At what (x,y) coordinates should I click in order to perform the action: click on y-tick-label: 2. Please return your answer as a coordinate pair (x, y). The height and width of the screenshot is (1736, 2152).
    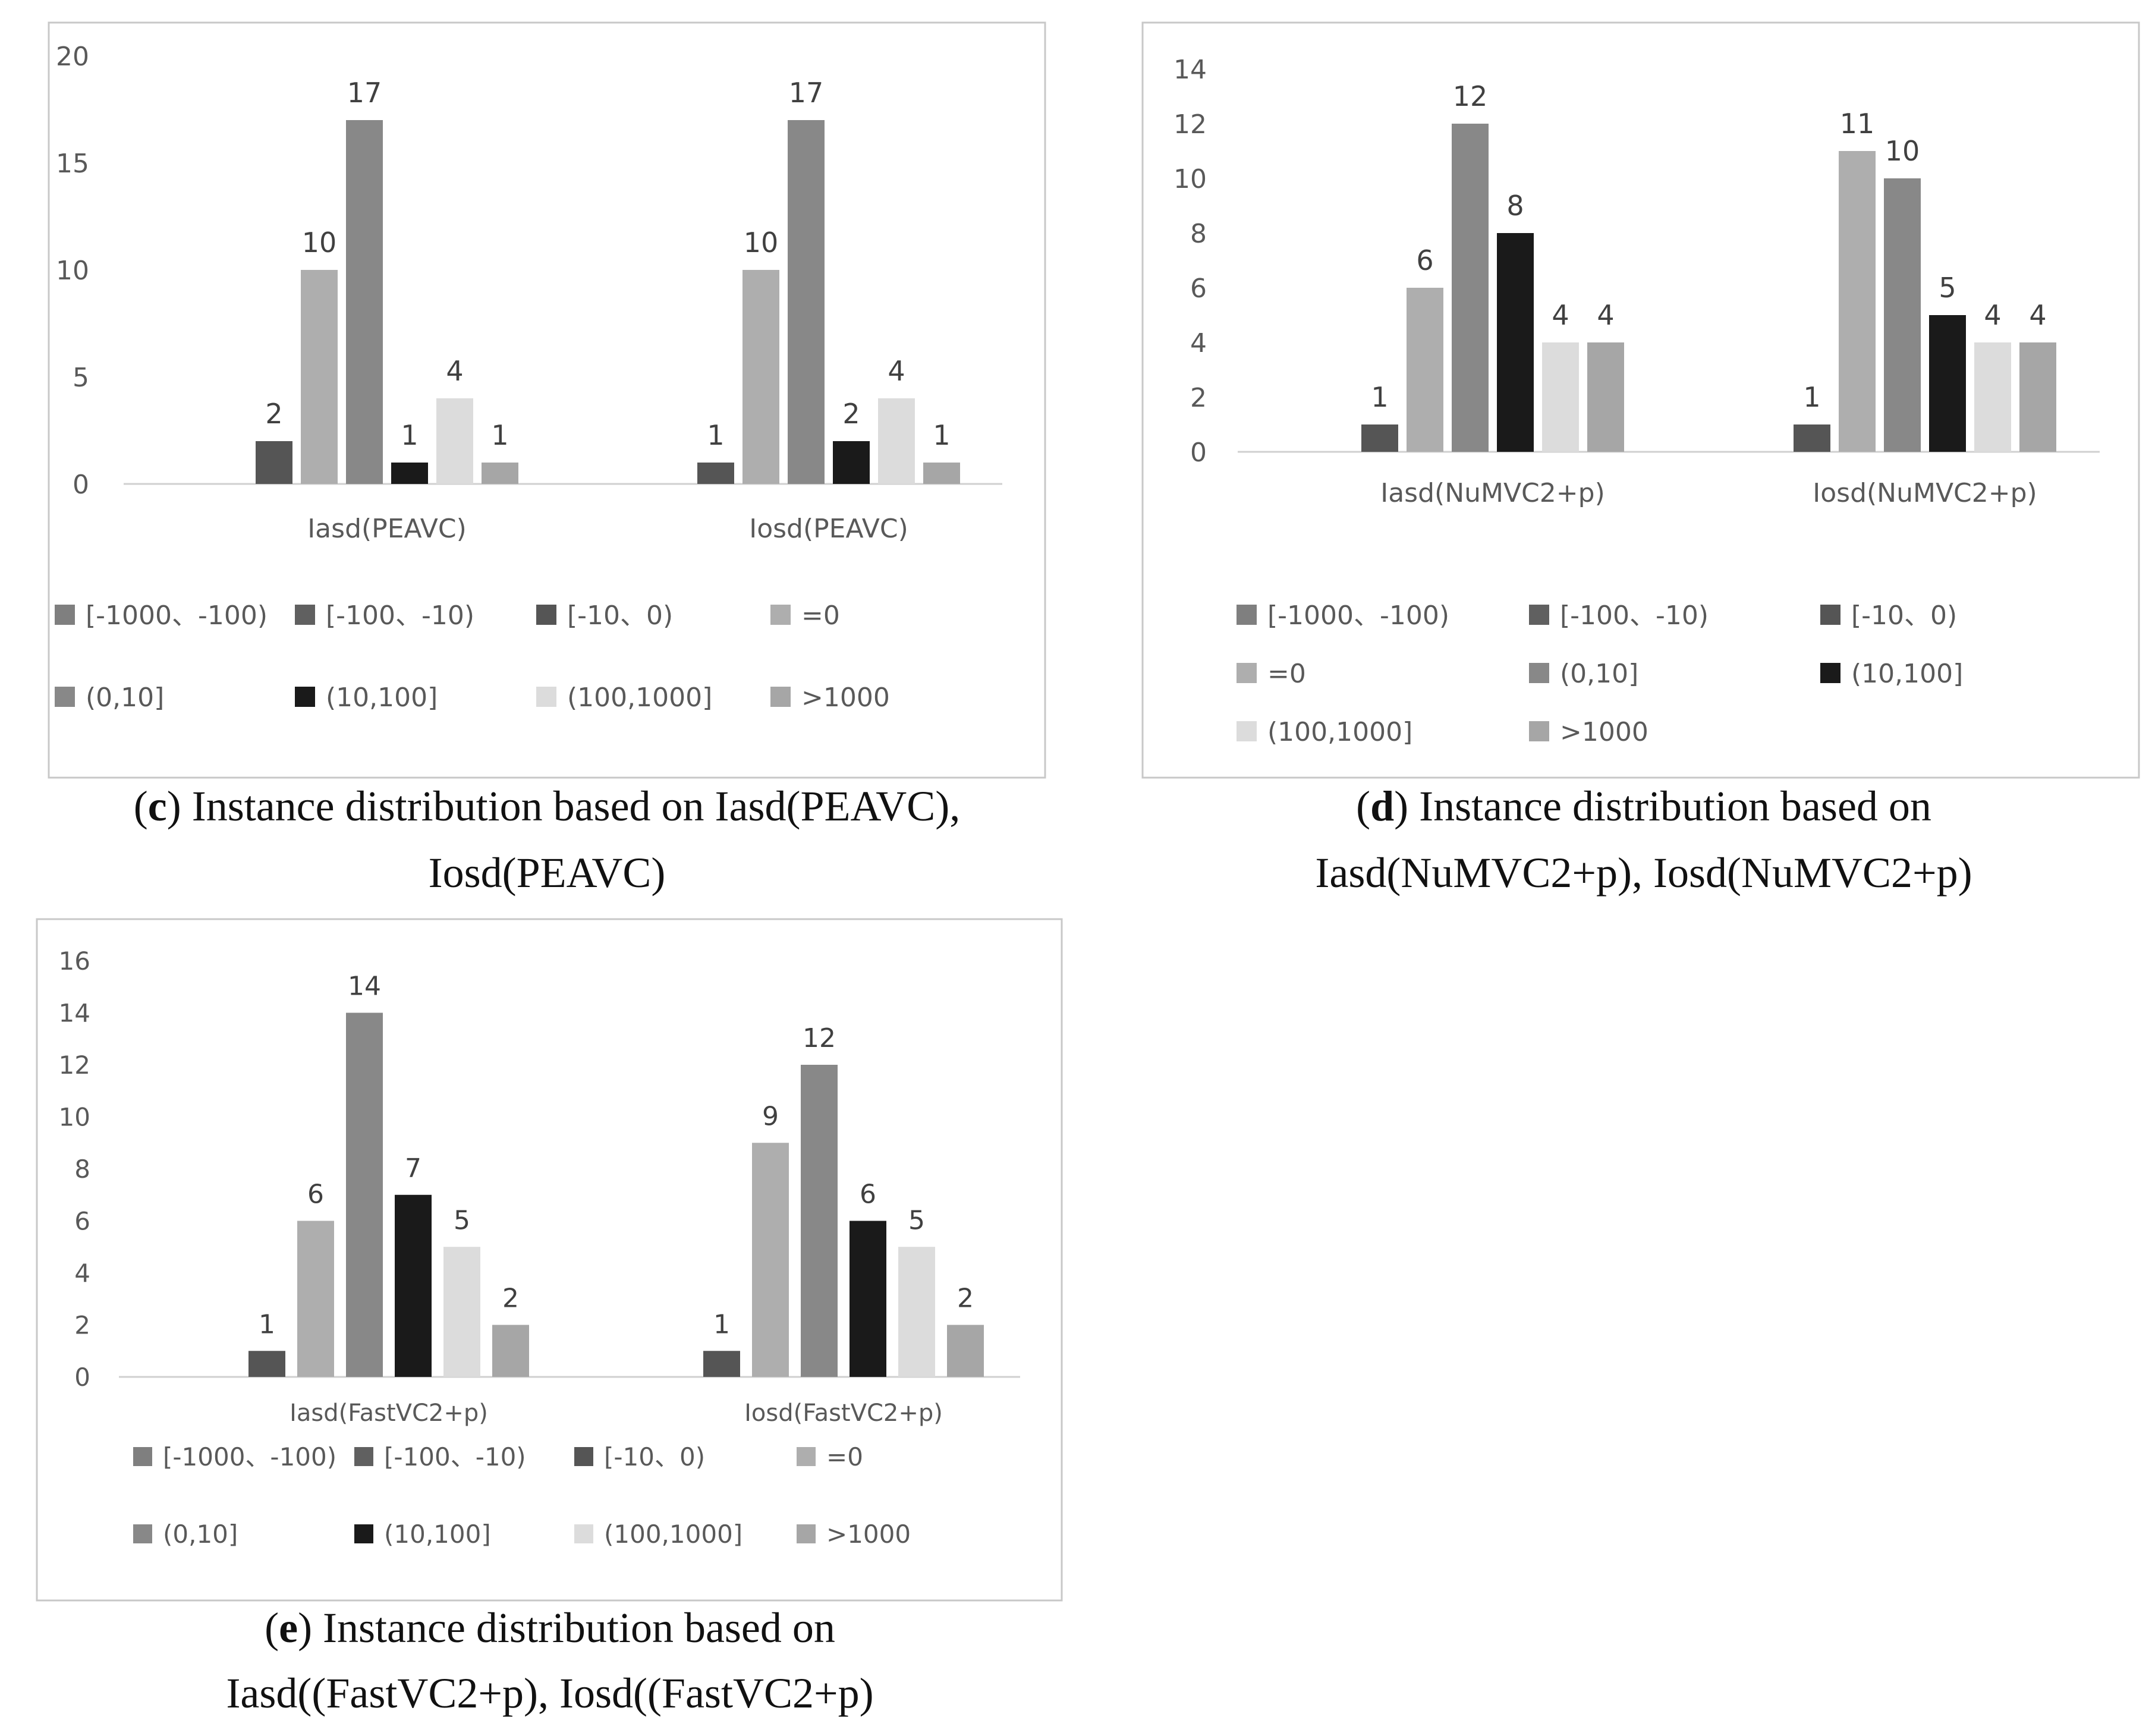
    Looking at the image, I should click on (1198, 398).